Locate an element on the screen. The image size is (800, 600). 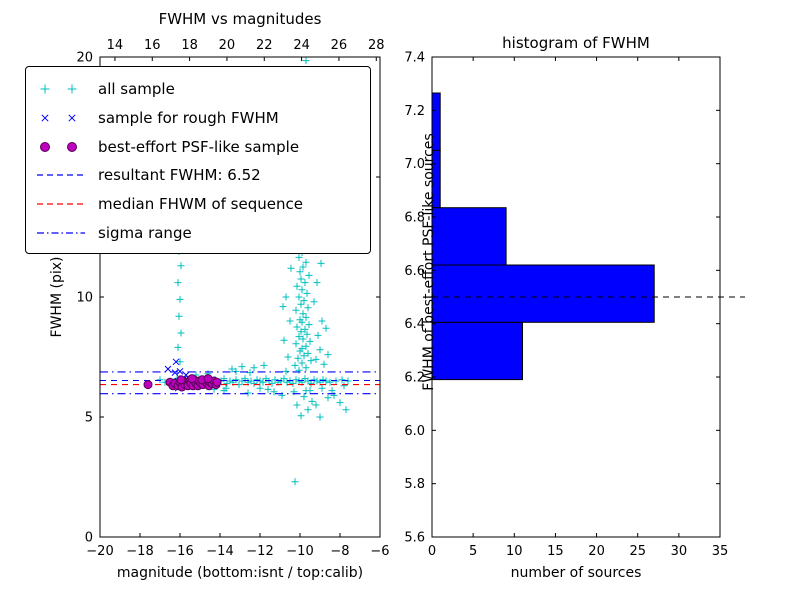
circle-markers-icon is located at coordinates (58, 146).